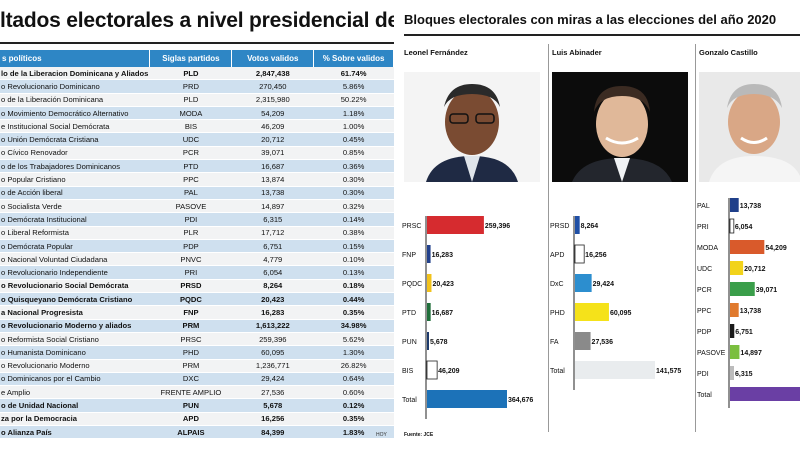  Describe the element at coordinates (353, 366) in the screenshot. I see `percent-cell: 26.82%` at that location.